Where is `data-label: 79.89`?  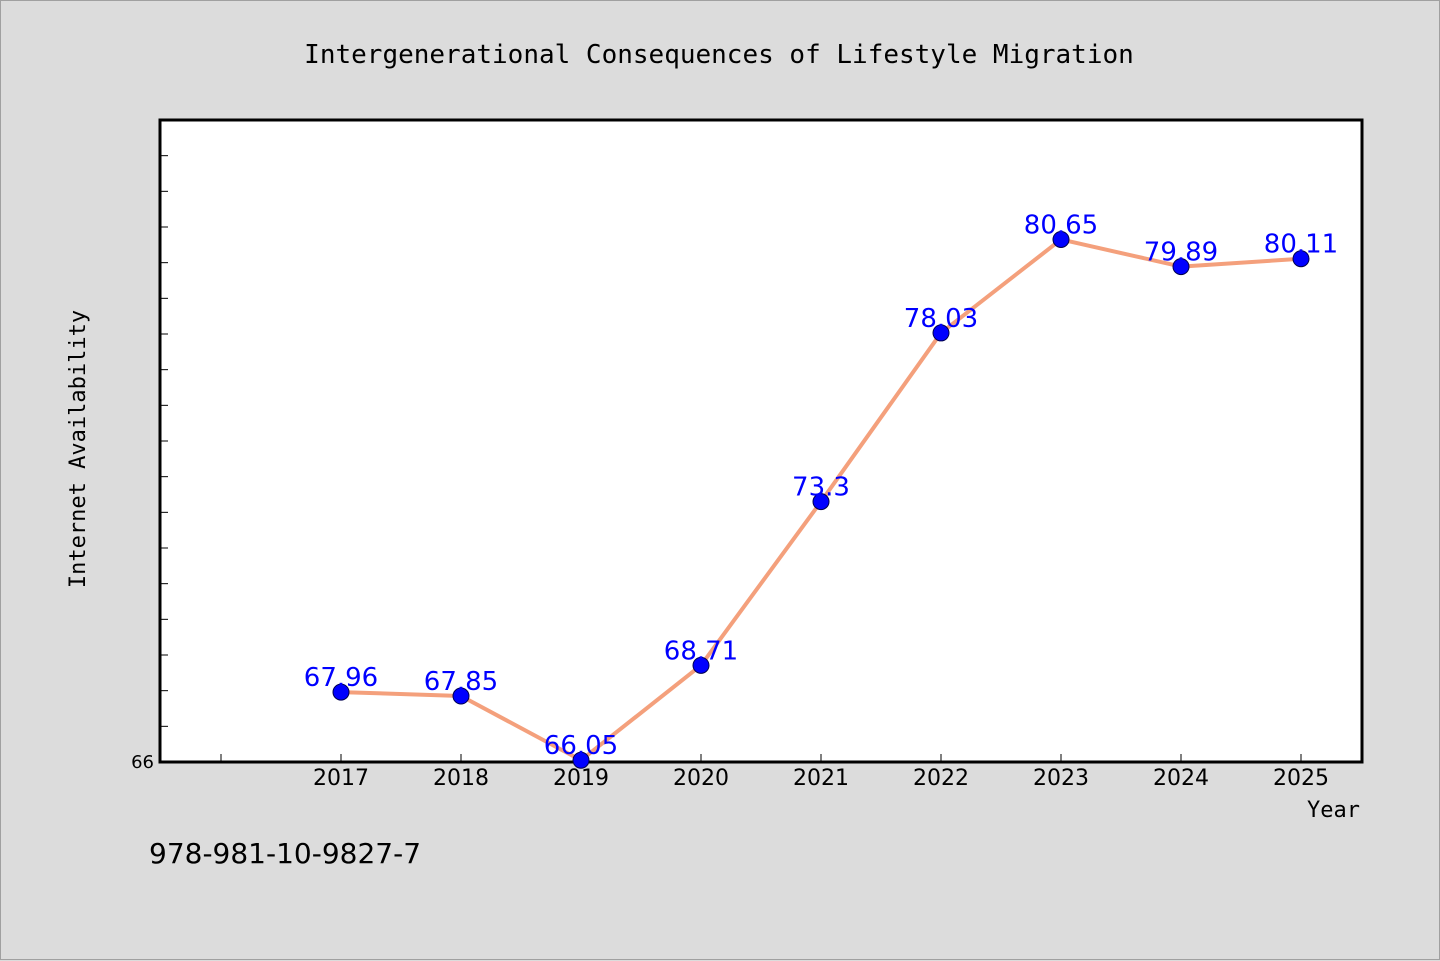
data-label: 79.89 is located at coordinates (1181, 253).